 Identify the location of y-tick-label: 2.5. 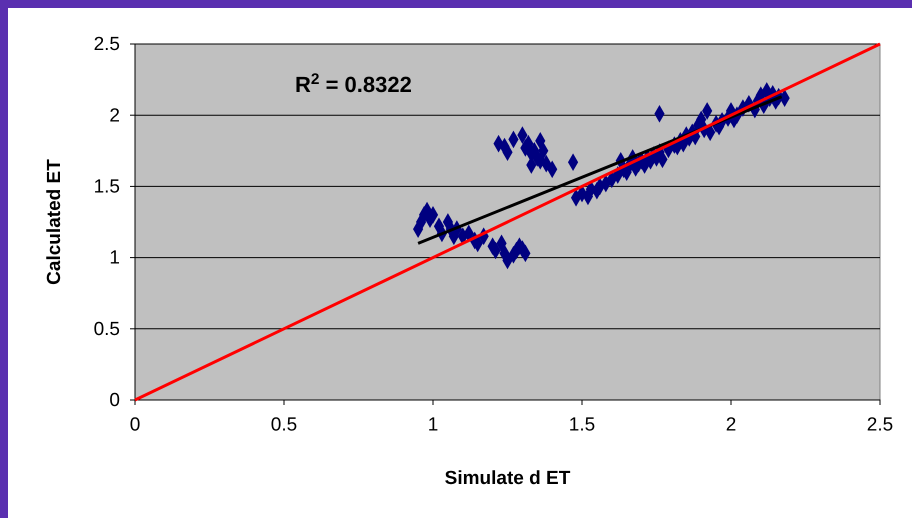
(107, 45).